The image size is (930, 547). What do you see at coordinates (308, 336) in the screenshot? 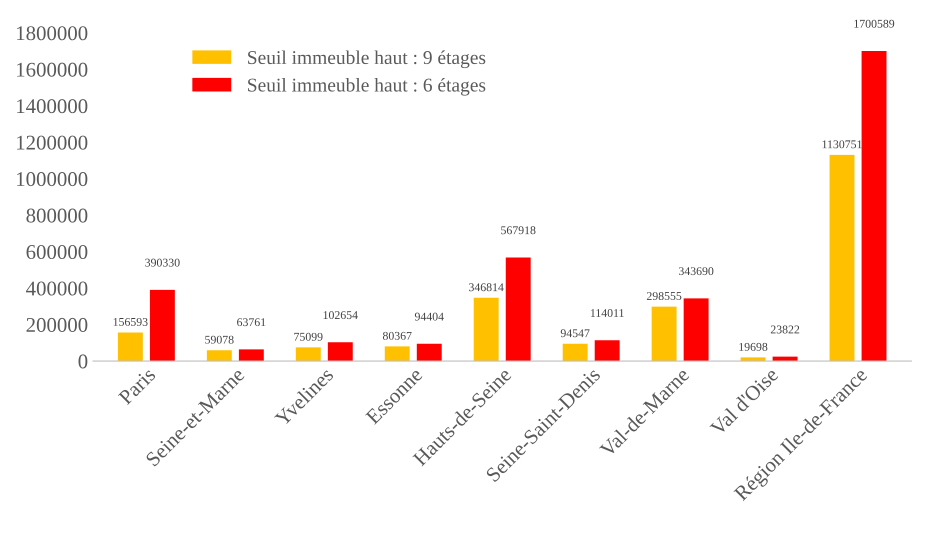
I see `data-label: 75099` at bounding box center [308, 336].